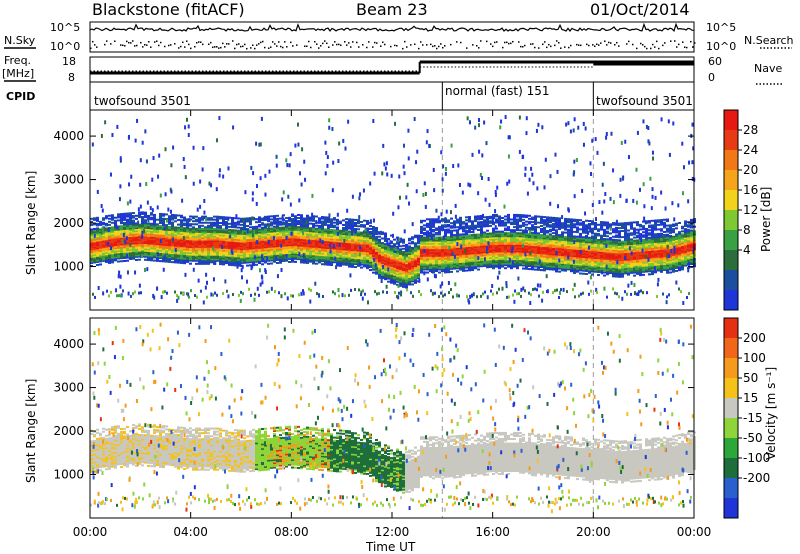  I want to click on noise-top-right: 10^5, so click(721, 27).